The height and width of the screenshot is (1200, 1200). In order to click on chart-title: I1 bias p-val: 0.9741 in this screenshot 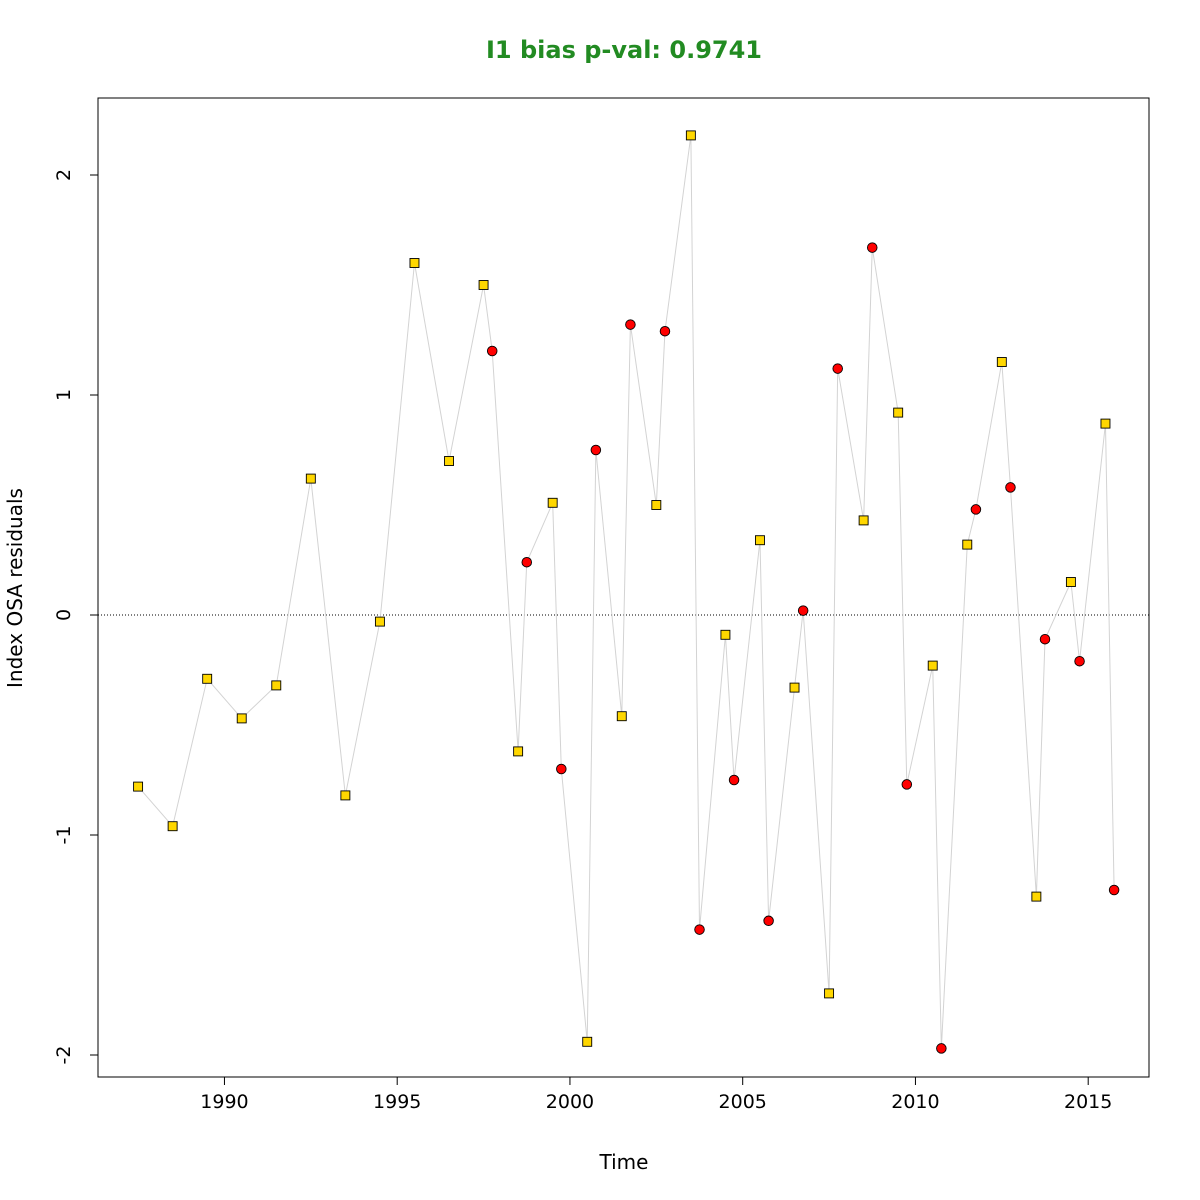, I will do `click(624, 50)`.